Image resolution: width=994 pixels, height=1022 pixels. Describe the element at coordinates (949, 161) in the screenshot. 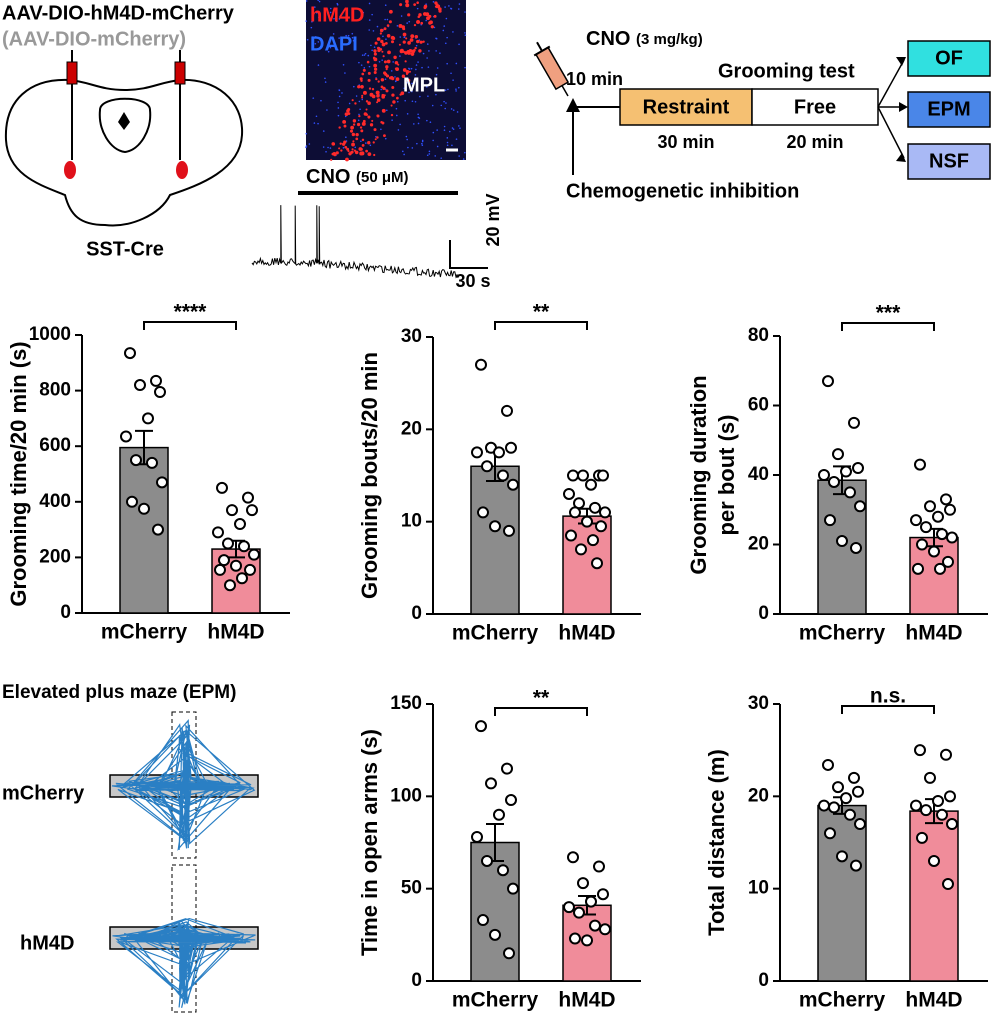

I see `test-box` at that location.